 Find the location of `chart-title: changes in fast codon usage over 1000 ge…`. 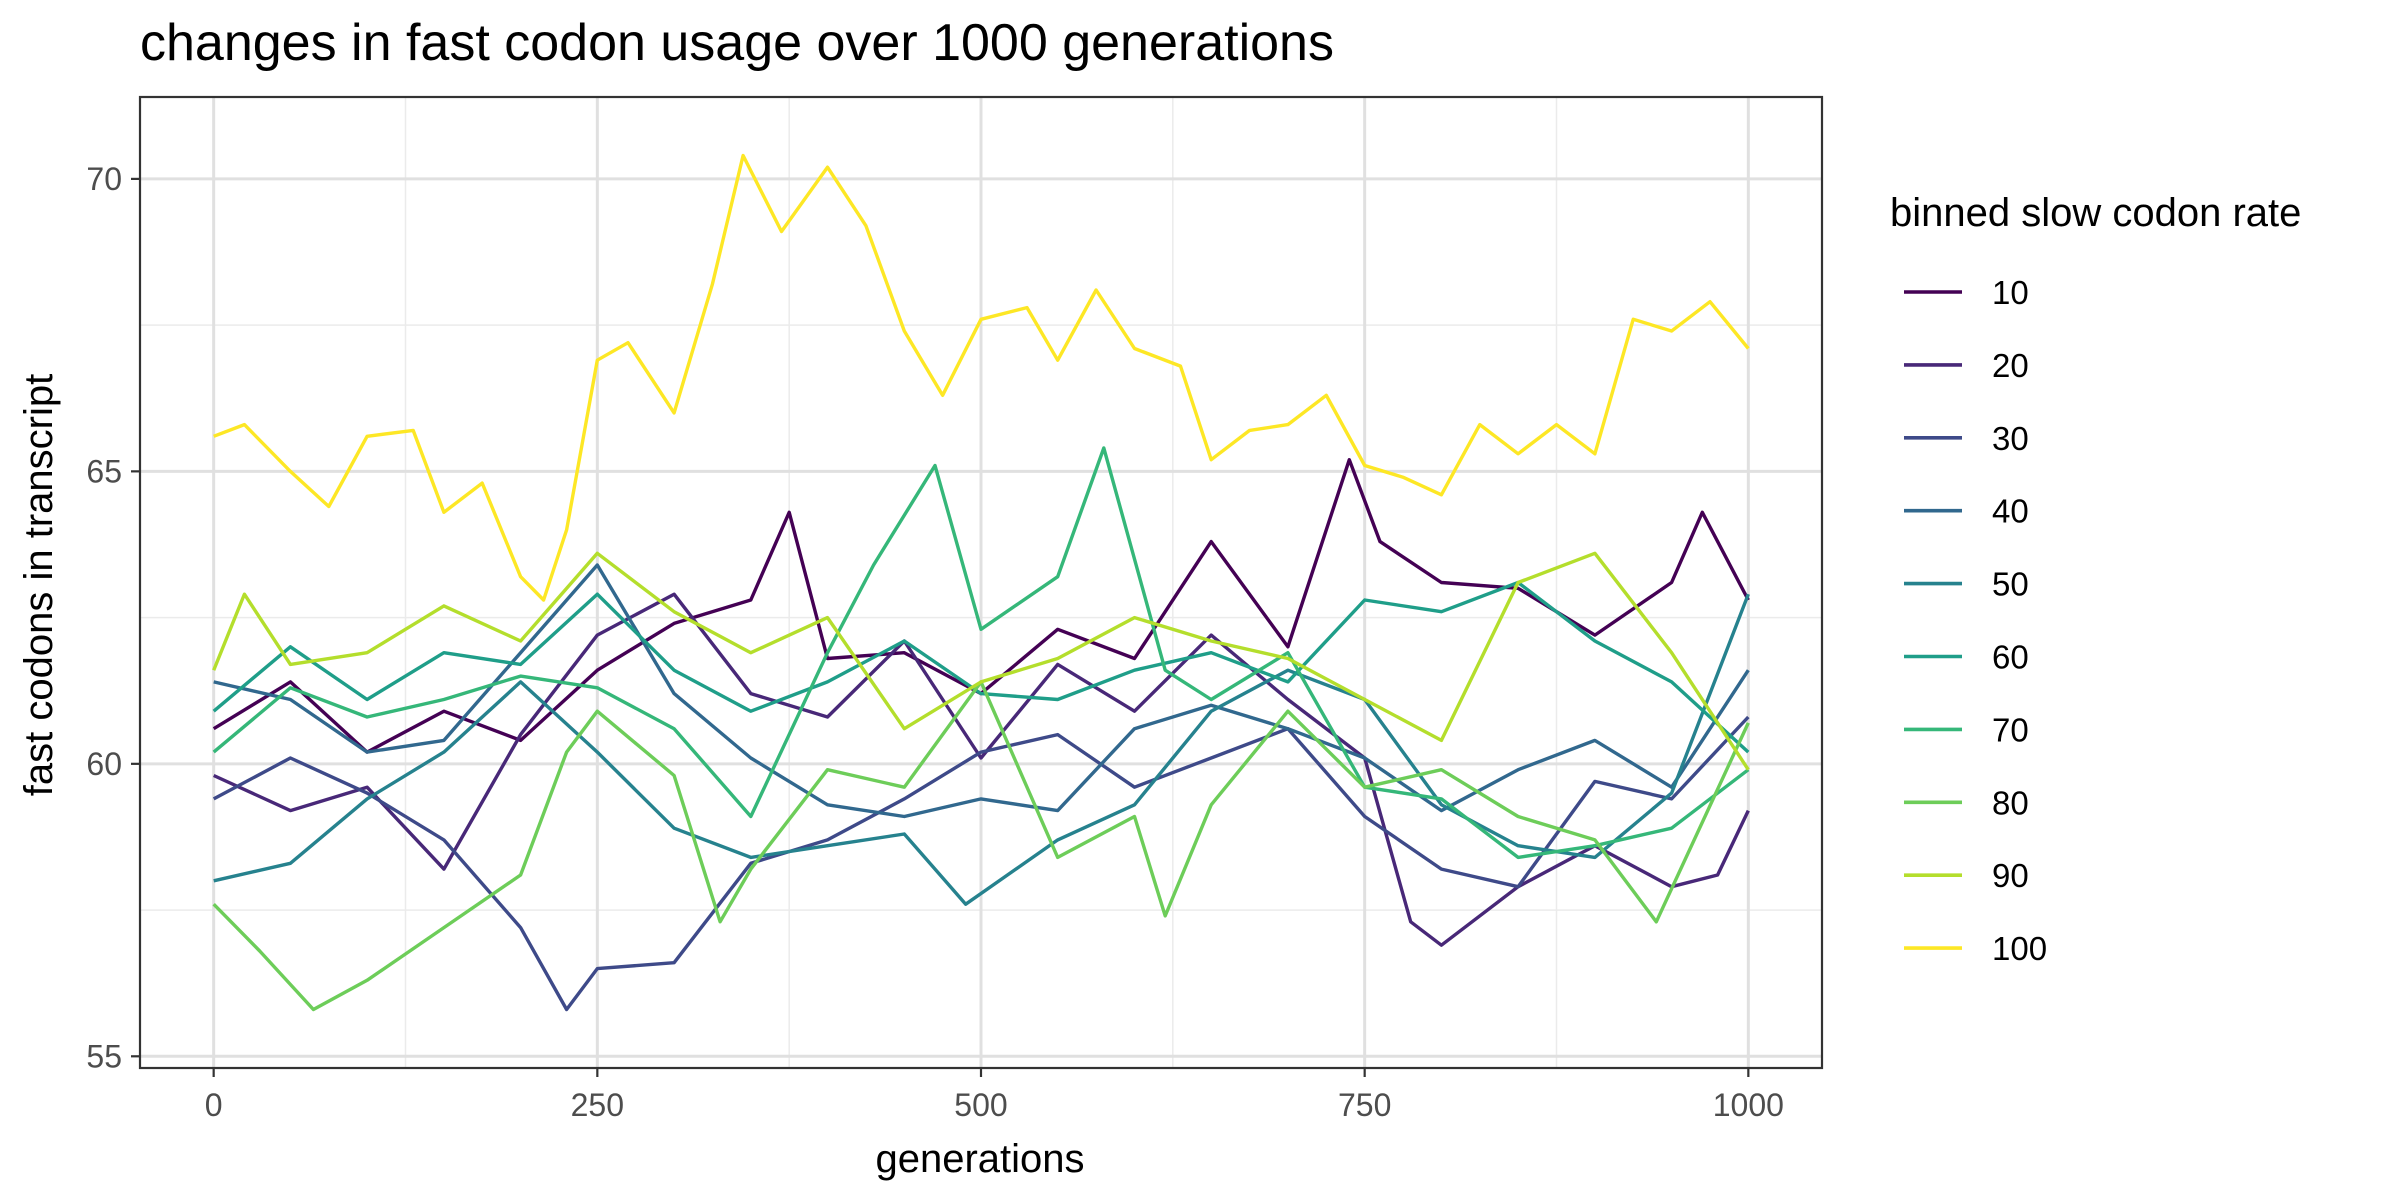

chart-title: changes in fast codon usage over 1000 ge… is located at coordinates (737, 43).